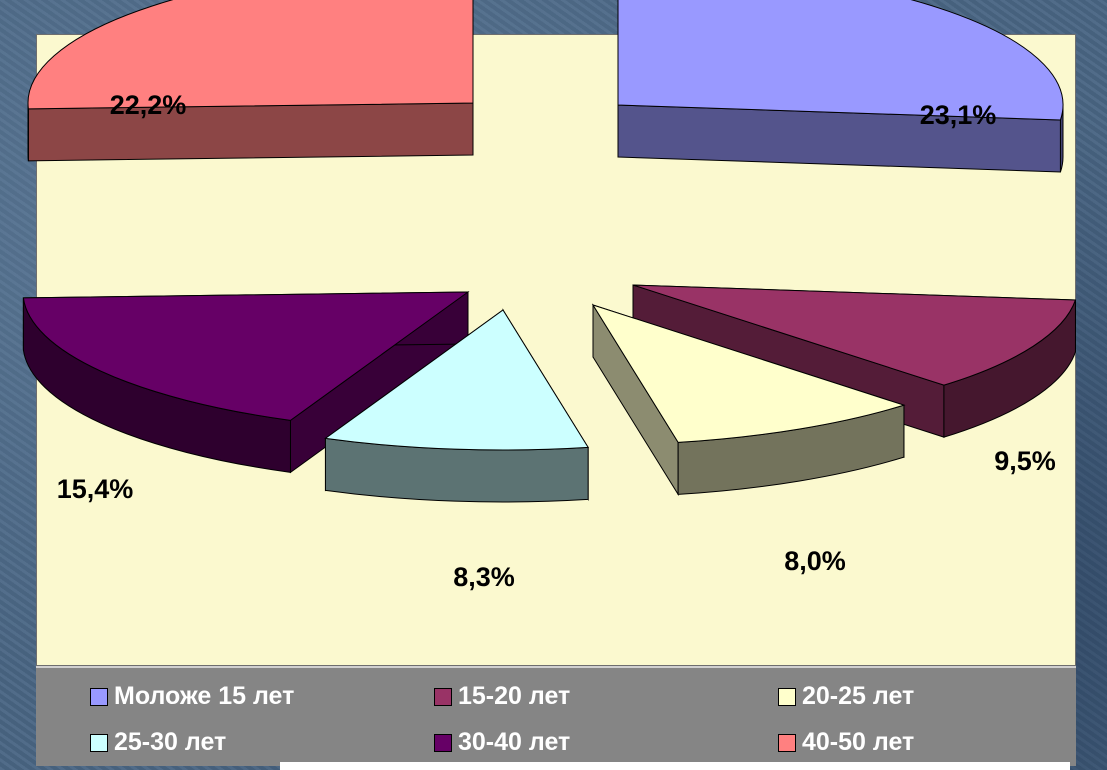 The height and width of the screenshot is (770, 1107). Describe the element at coordinates (675, 766) in the screenshot. I see `white-strip` at that location.